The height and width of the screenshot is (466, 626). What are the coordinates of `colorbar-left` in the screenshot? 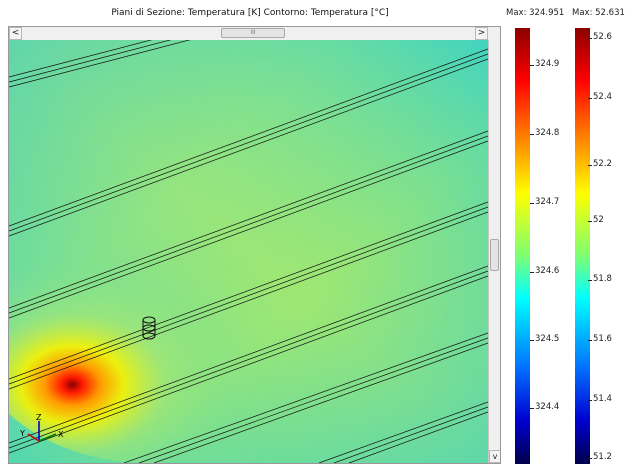 It's located at (522, 246).